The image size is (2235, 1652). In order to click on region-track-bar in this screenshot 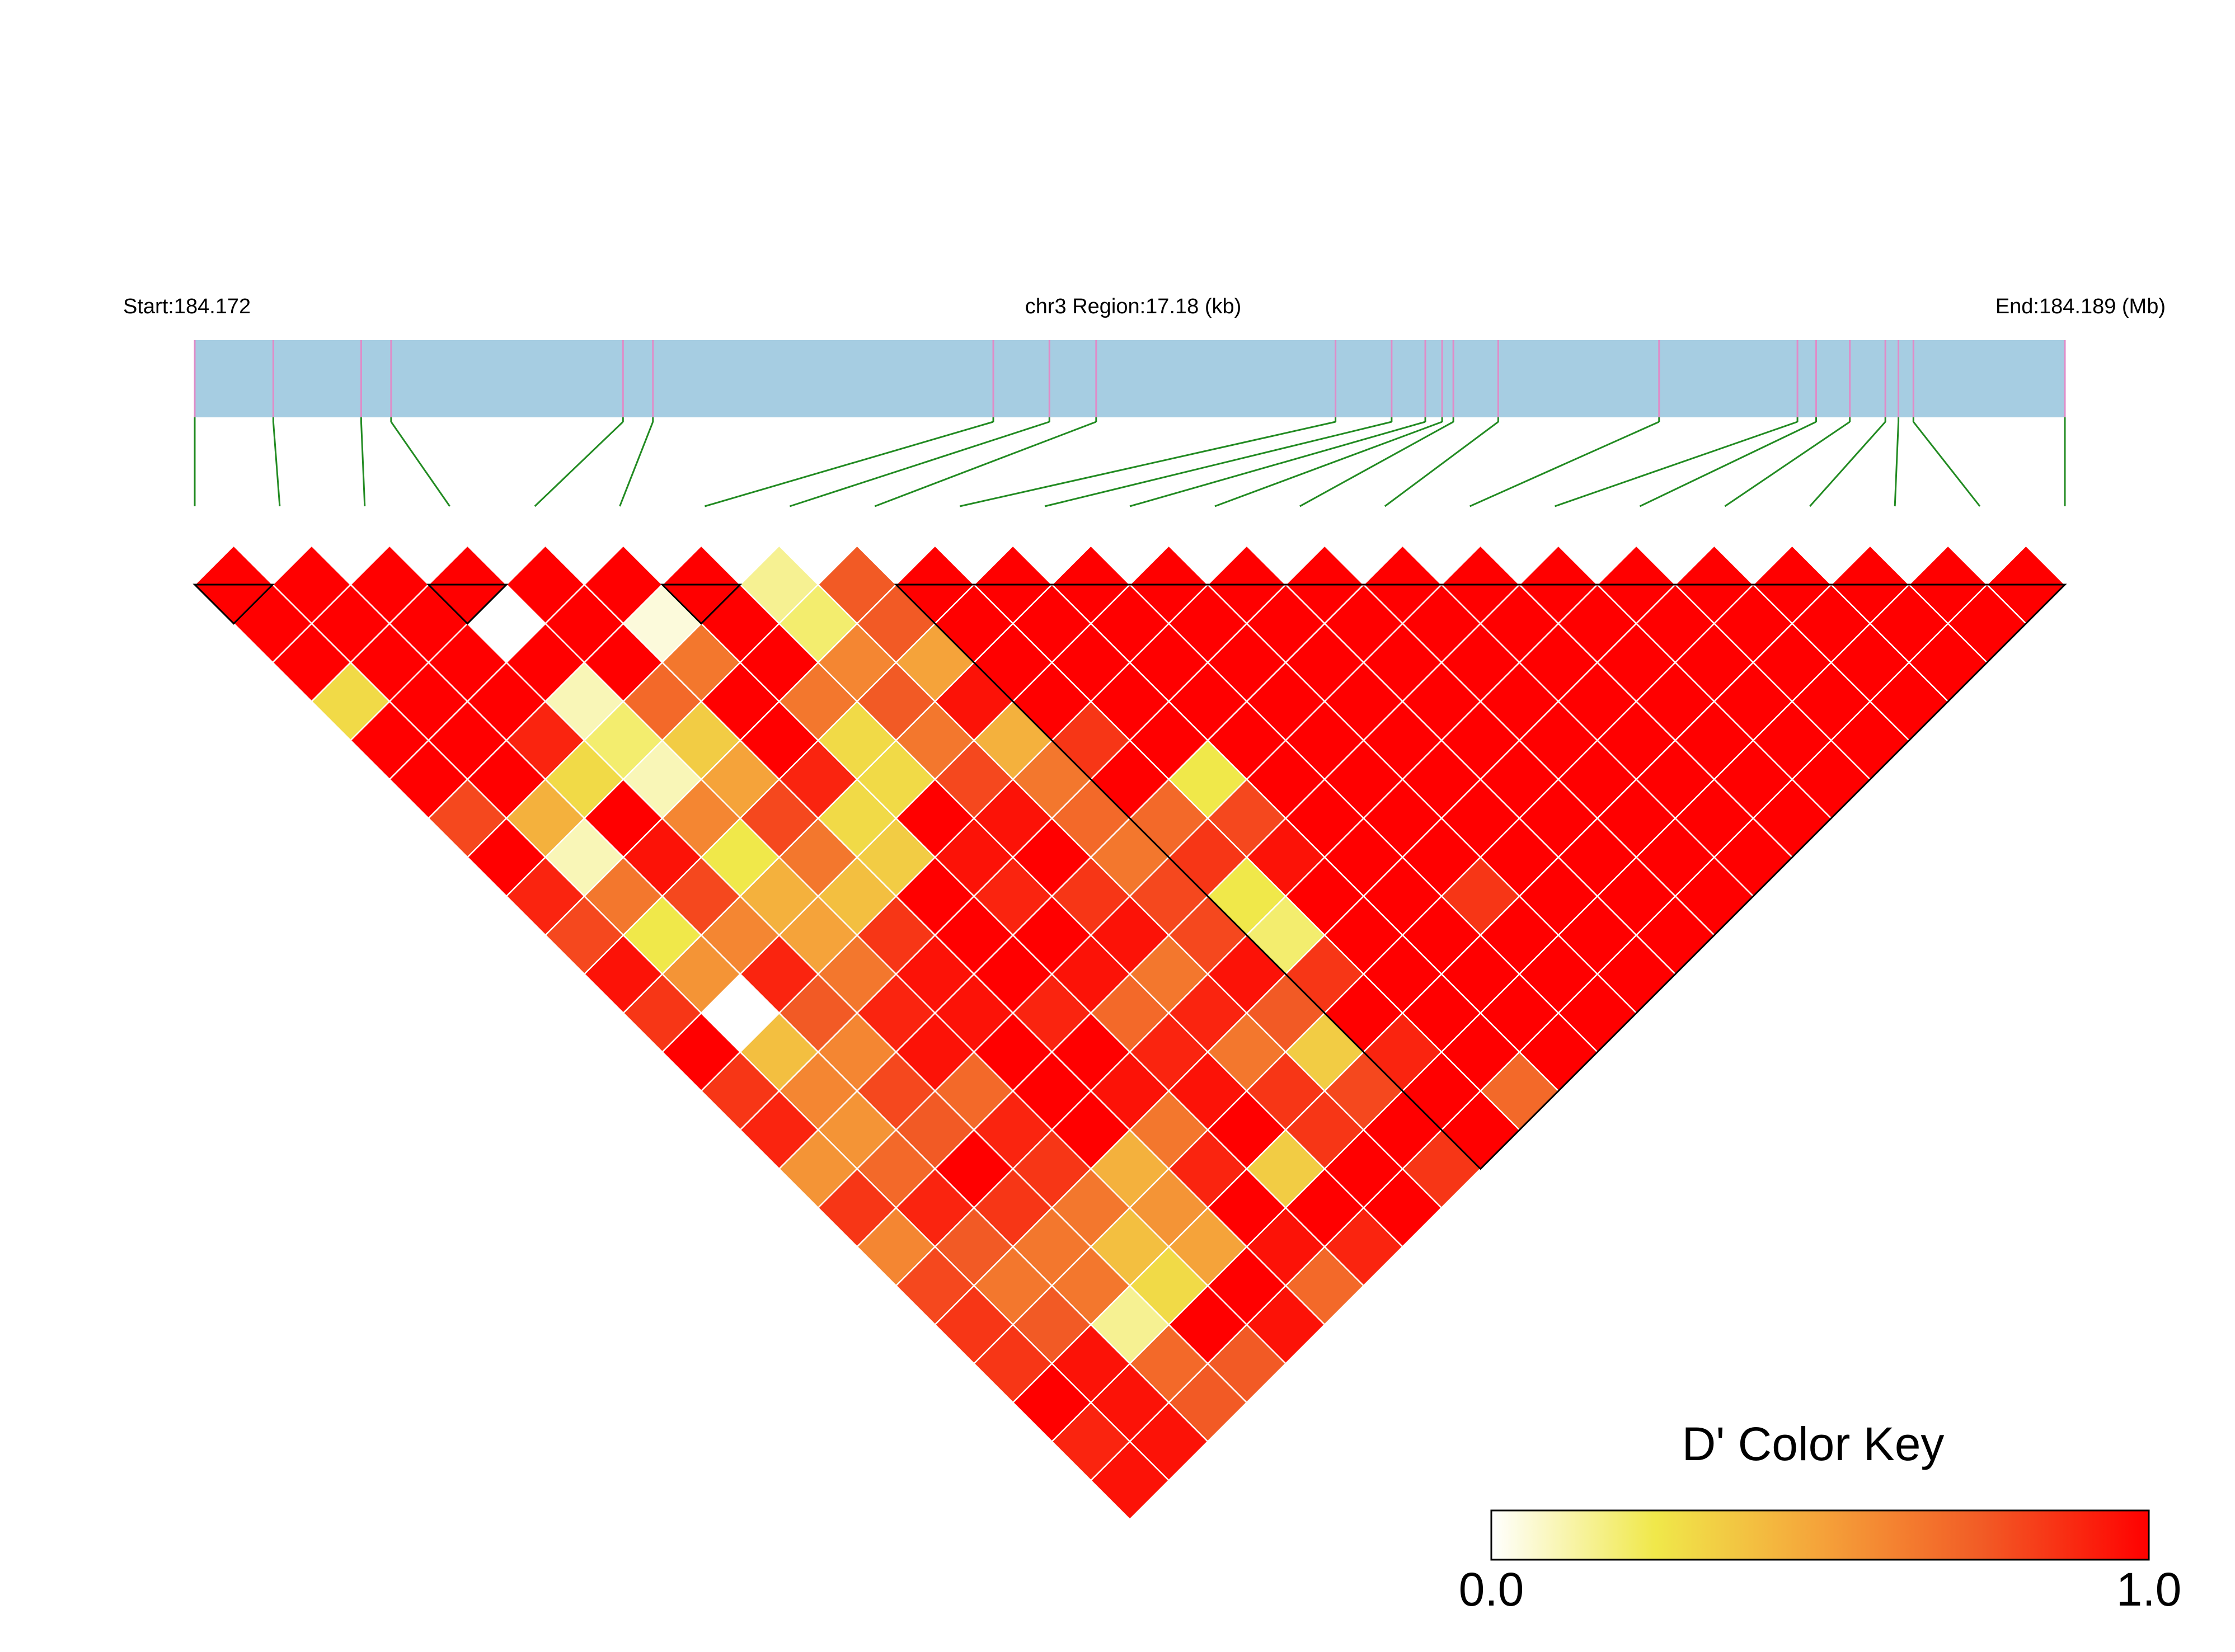, I will do `click(1130, 379)`.